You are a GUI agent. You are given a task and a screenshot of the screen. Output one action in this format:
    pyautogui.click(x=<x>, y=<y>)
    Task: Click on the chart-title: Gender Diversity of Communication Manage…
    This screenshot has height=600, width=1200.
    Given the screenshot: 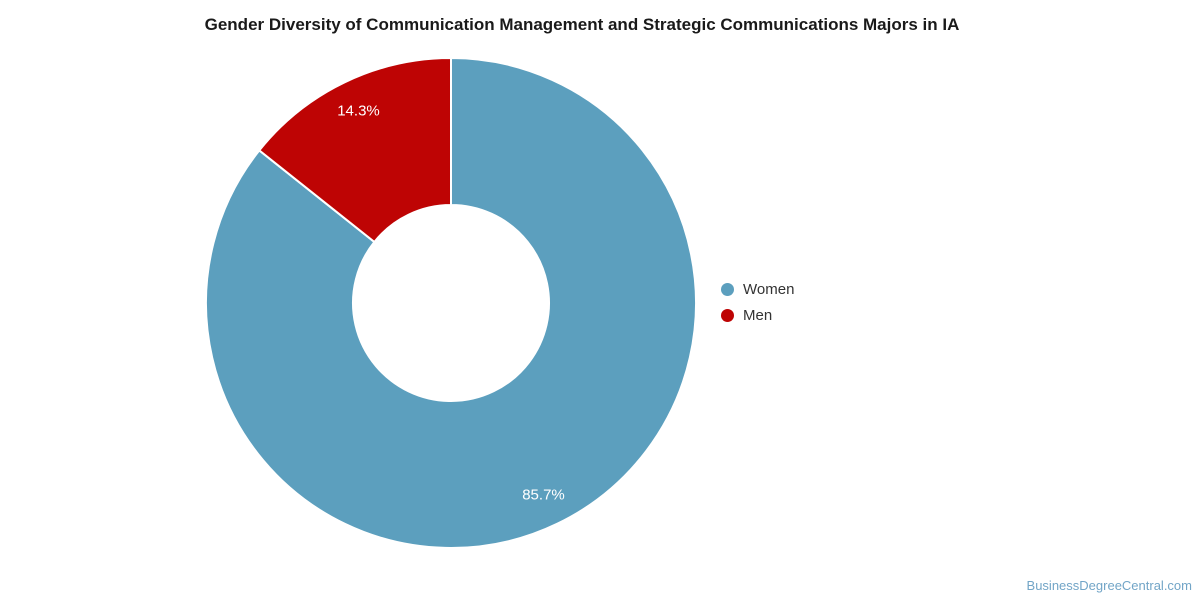 What is the action you would take?
    pyautogui.click(x=582, y=24)
    